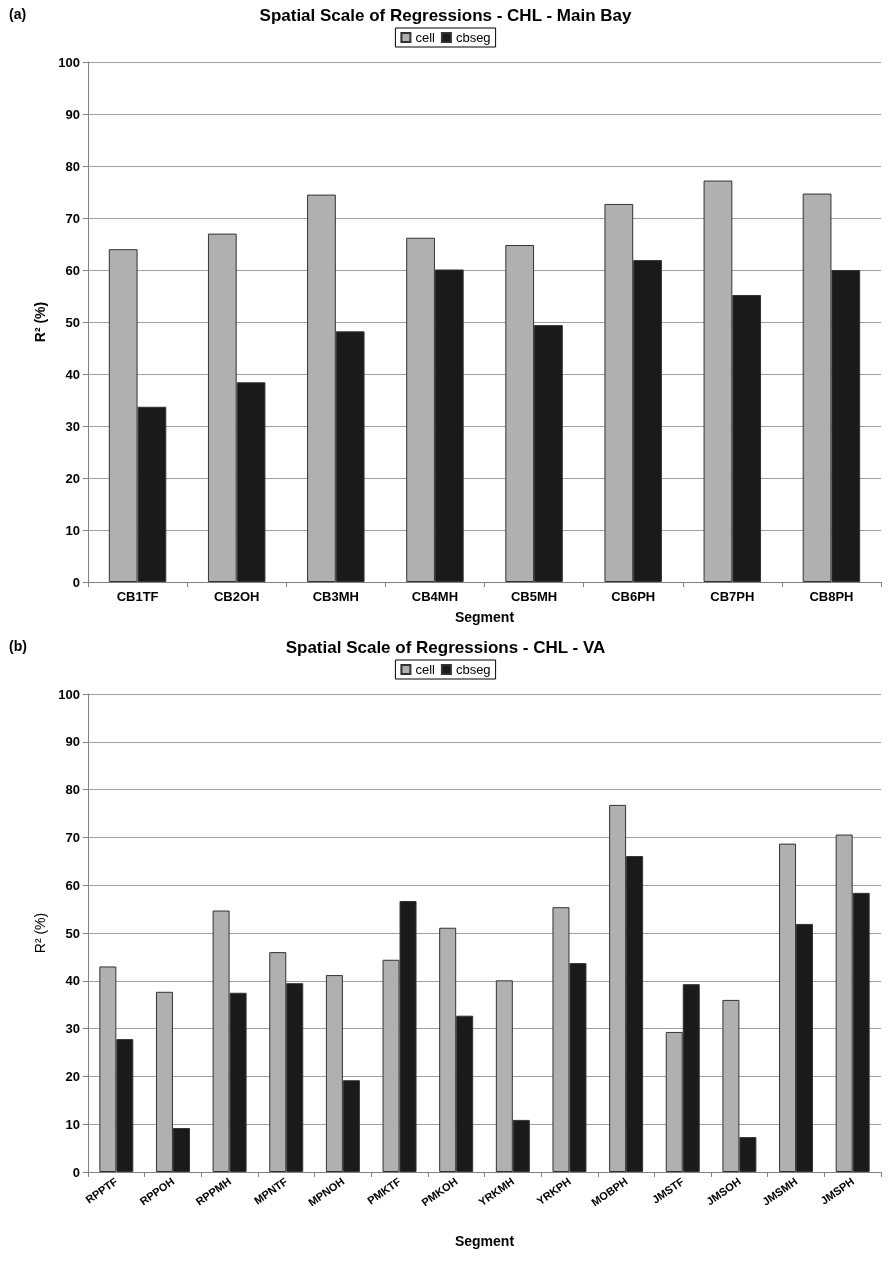  What do you see at coordinates (445, 15) in the screenshot?
I see `chart-title: Spatial Scale of Regressions - CHL - Main Bay` at bounding box center [445, 15].